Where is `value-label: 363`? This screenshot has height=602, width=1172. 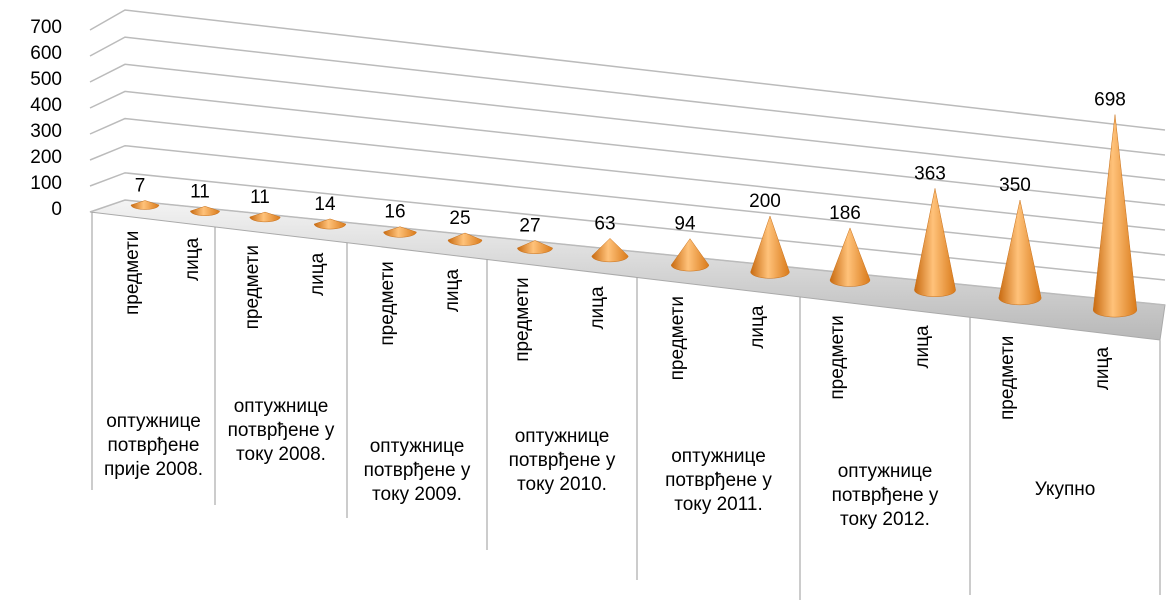
value-label: 363 is located at coordinates (930, 173).